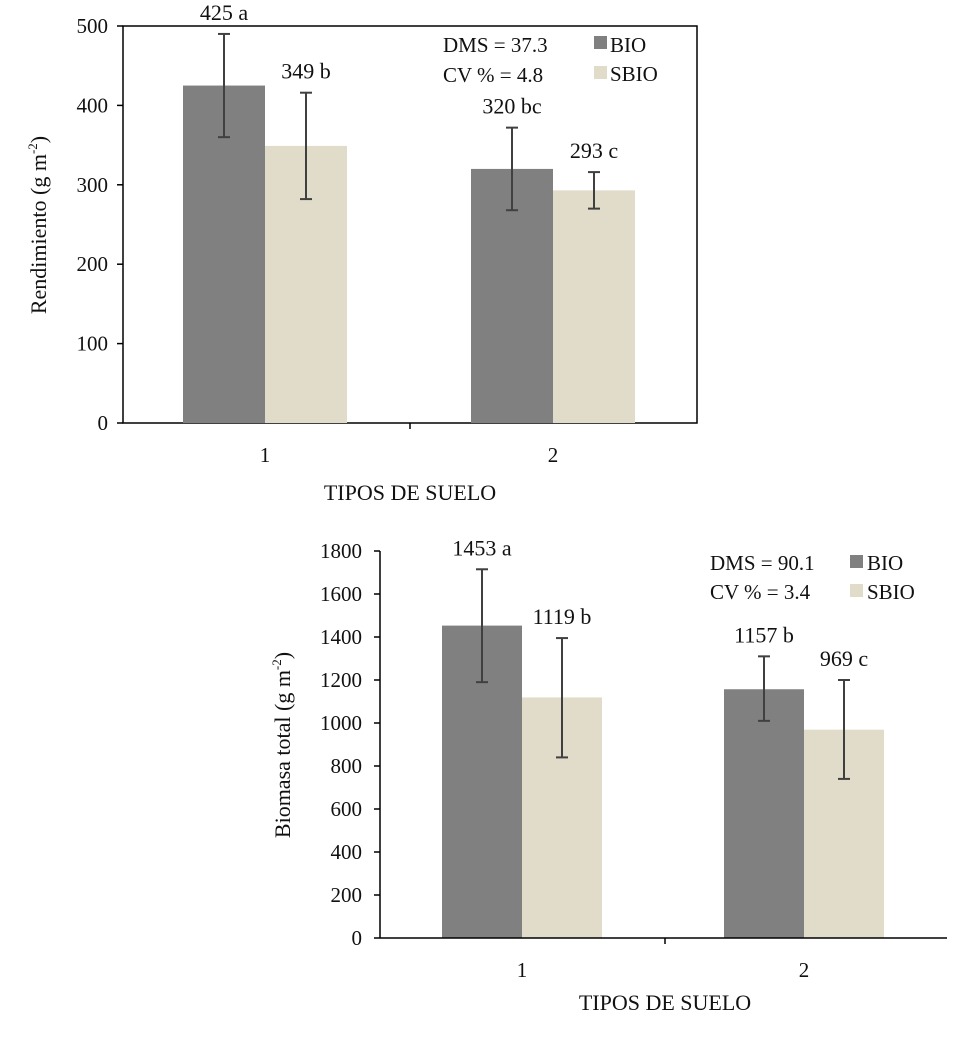 Image resolution: width=959 pixels, height=1038 pixels. I want to click on chart-1-legend-swatch-sbio, so click(600, 72).